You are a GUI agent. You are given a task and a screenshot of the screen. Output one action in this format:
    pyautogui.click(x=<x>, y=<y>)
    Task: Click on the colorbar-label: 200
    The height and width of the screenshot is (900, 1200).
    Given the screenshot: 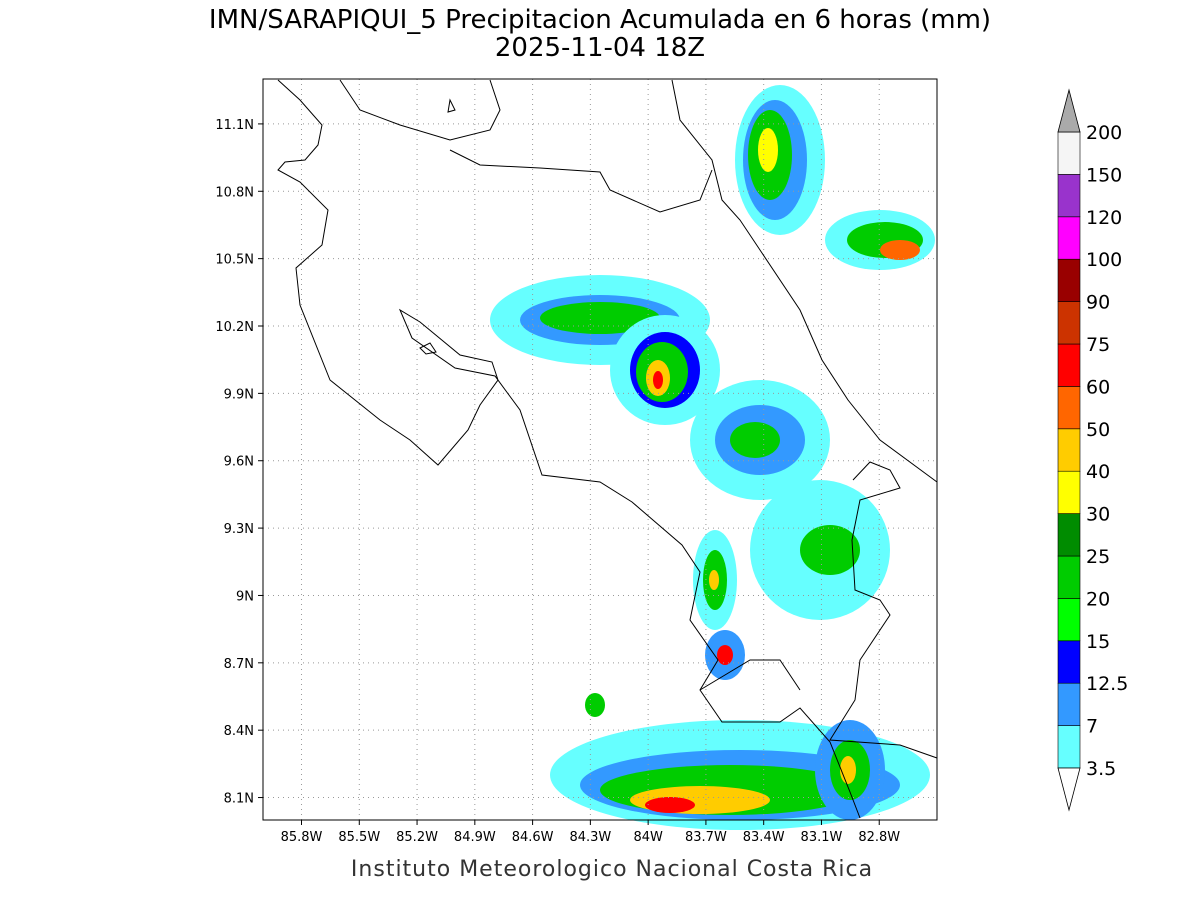 What is the action you would take?
    pyautogui.click(x=1104, y=133)
    